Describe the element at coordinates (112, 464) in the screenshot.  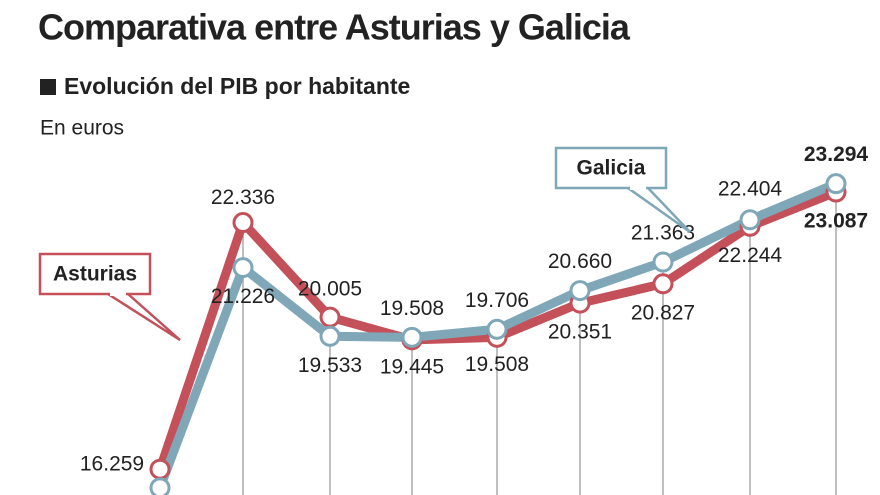
I see `value-label: 16.259` at that location.